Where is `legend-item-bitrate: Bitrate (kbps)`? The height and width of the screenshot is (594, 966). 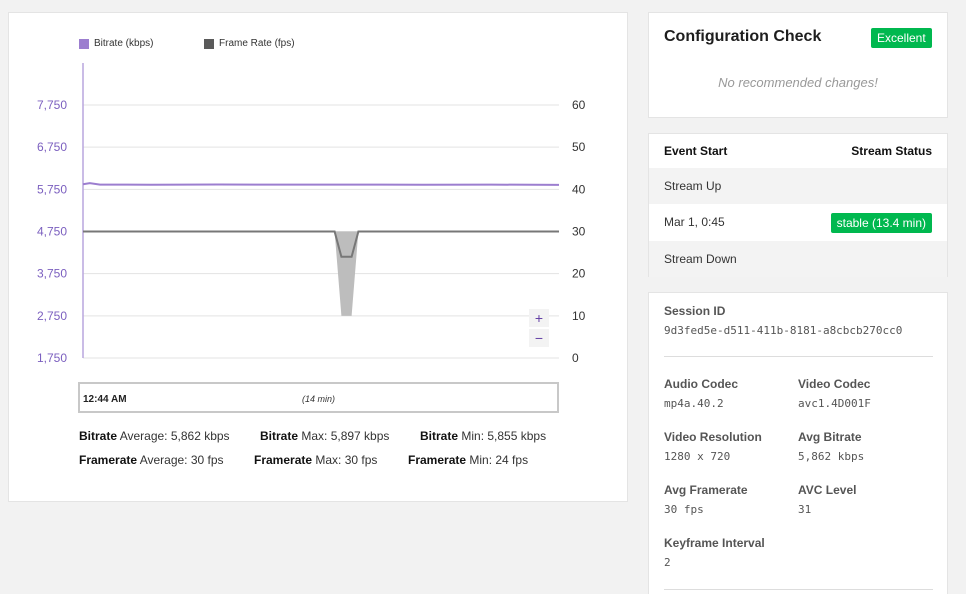 legend-item-bitrate: Bitrate (kbps) is located at coordinates (116, 43).